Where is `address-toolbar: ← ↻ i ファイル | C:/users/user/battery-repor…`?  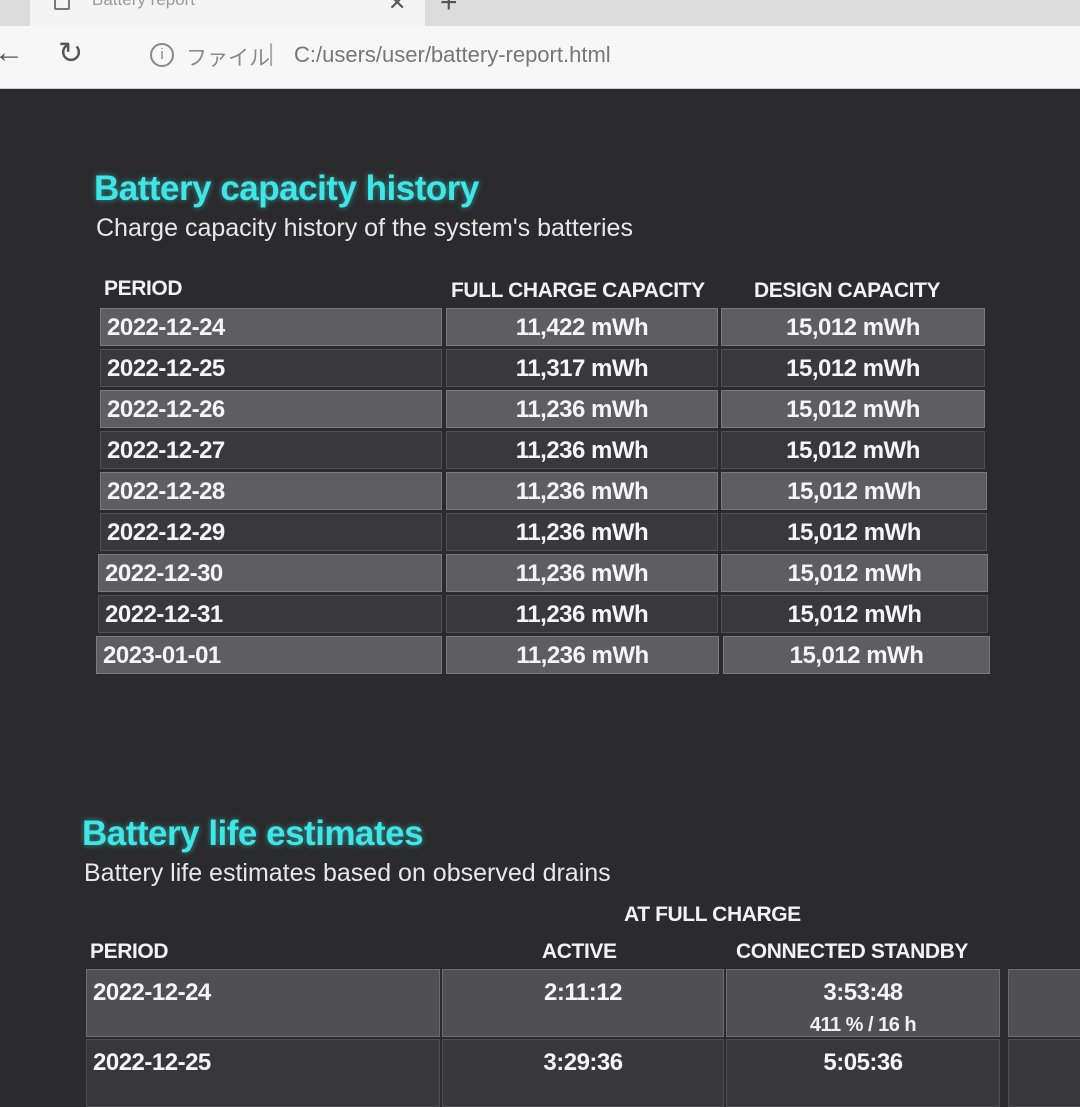
address-toolbar: ← ↻ i ファイル | C:/users/user/battery-repor… is located at coordinates (540, 57).